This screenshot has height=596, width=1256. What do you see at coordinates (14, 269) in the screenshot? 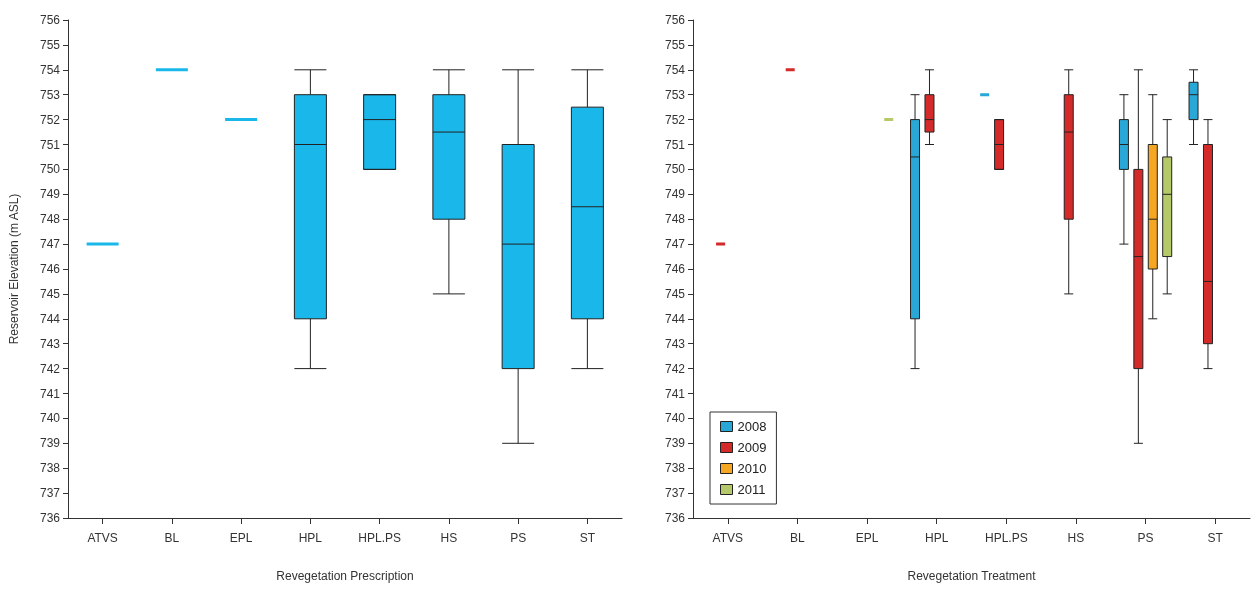
I see `y-axis-title: Reservoir Elevation (m ASL)` at bounding box center [14, 269].